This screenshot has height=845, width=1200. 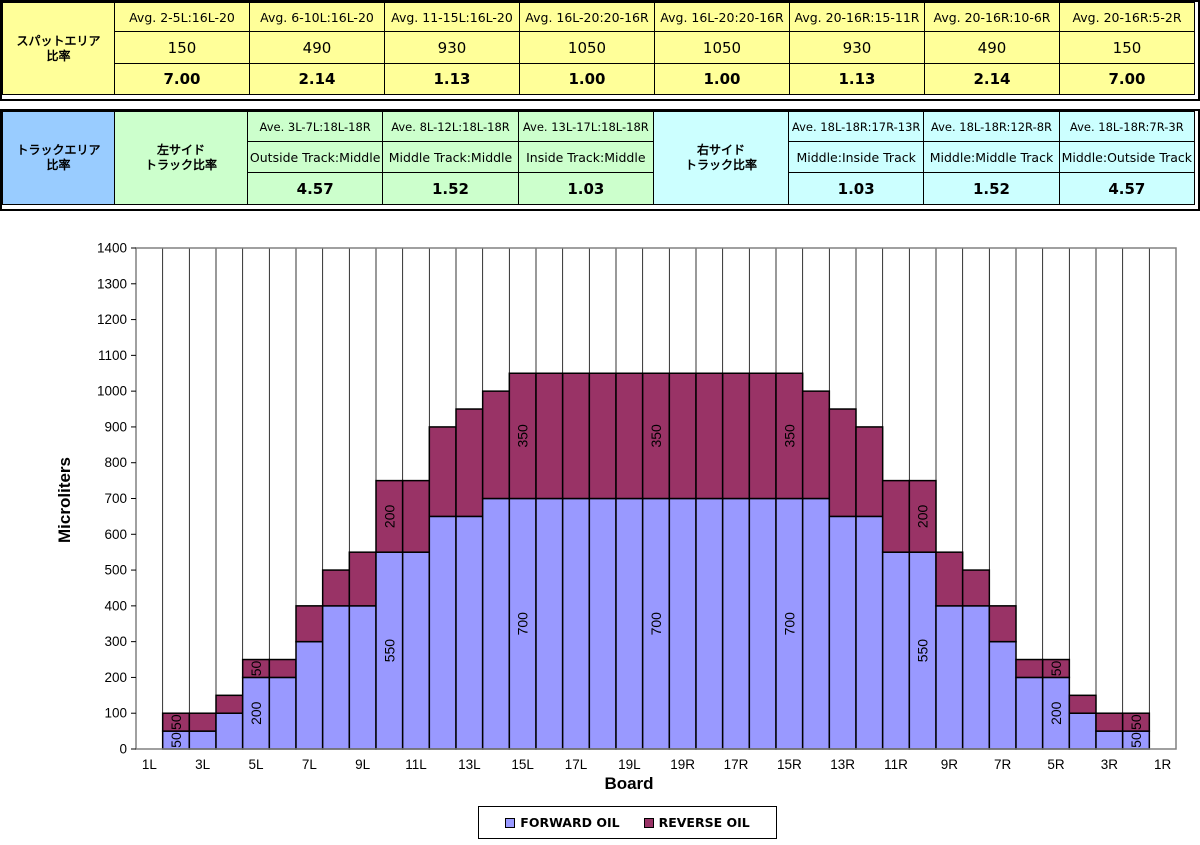 I want to click on x-tick-label: 9R, so click(x=950, y=764).